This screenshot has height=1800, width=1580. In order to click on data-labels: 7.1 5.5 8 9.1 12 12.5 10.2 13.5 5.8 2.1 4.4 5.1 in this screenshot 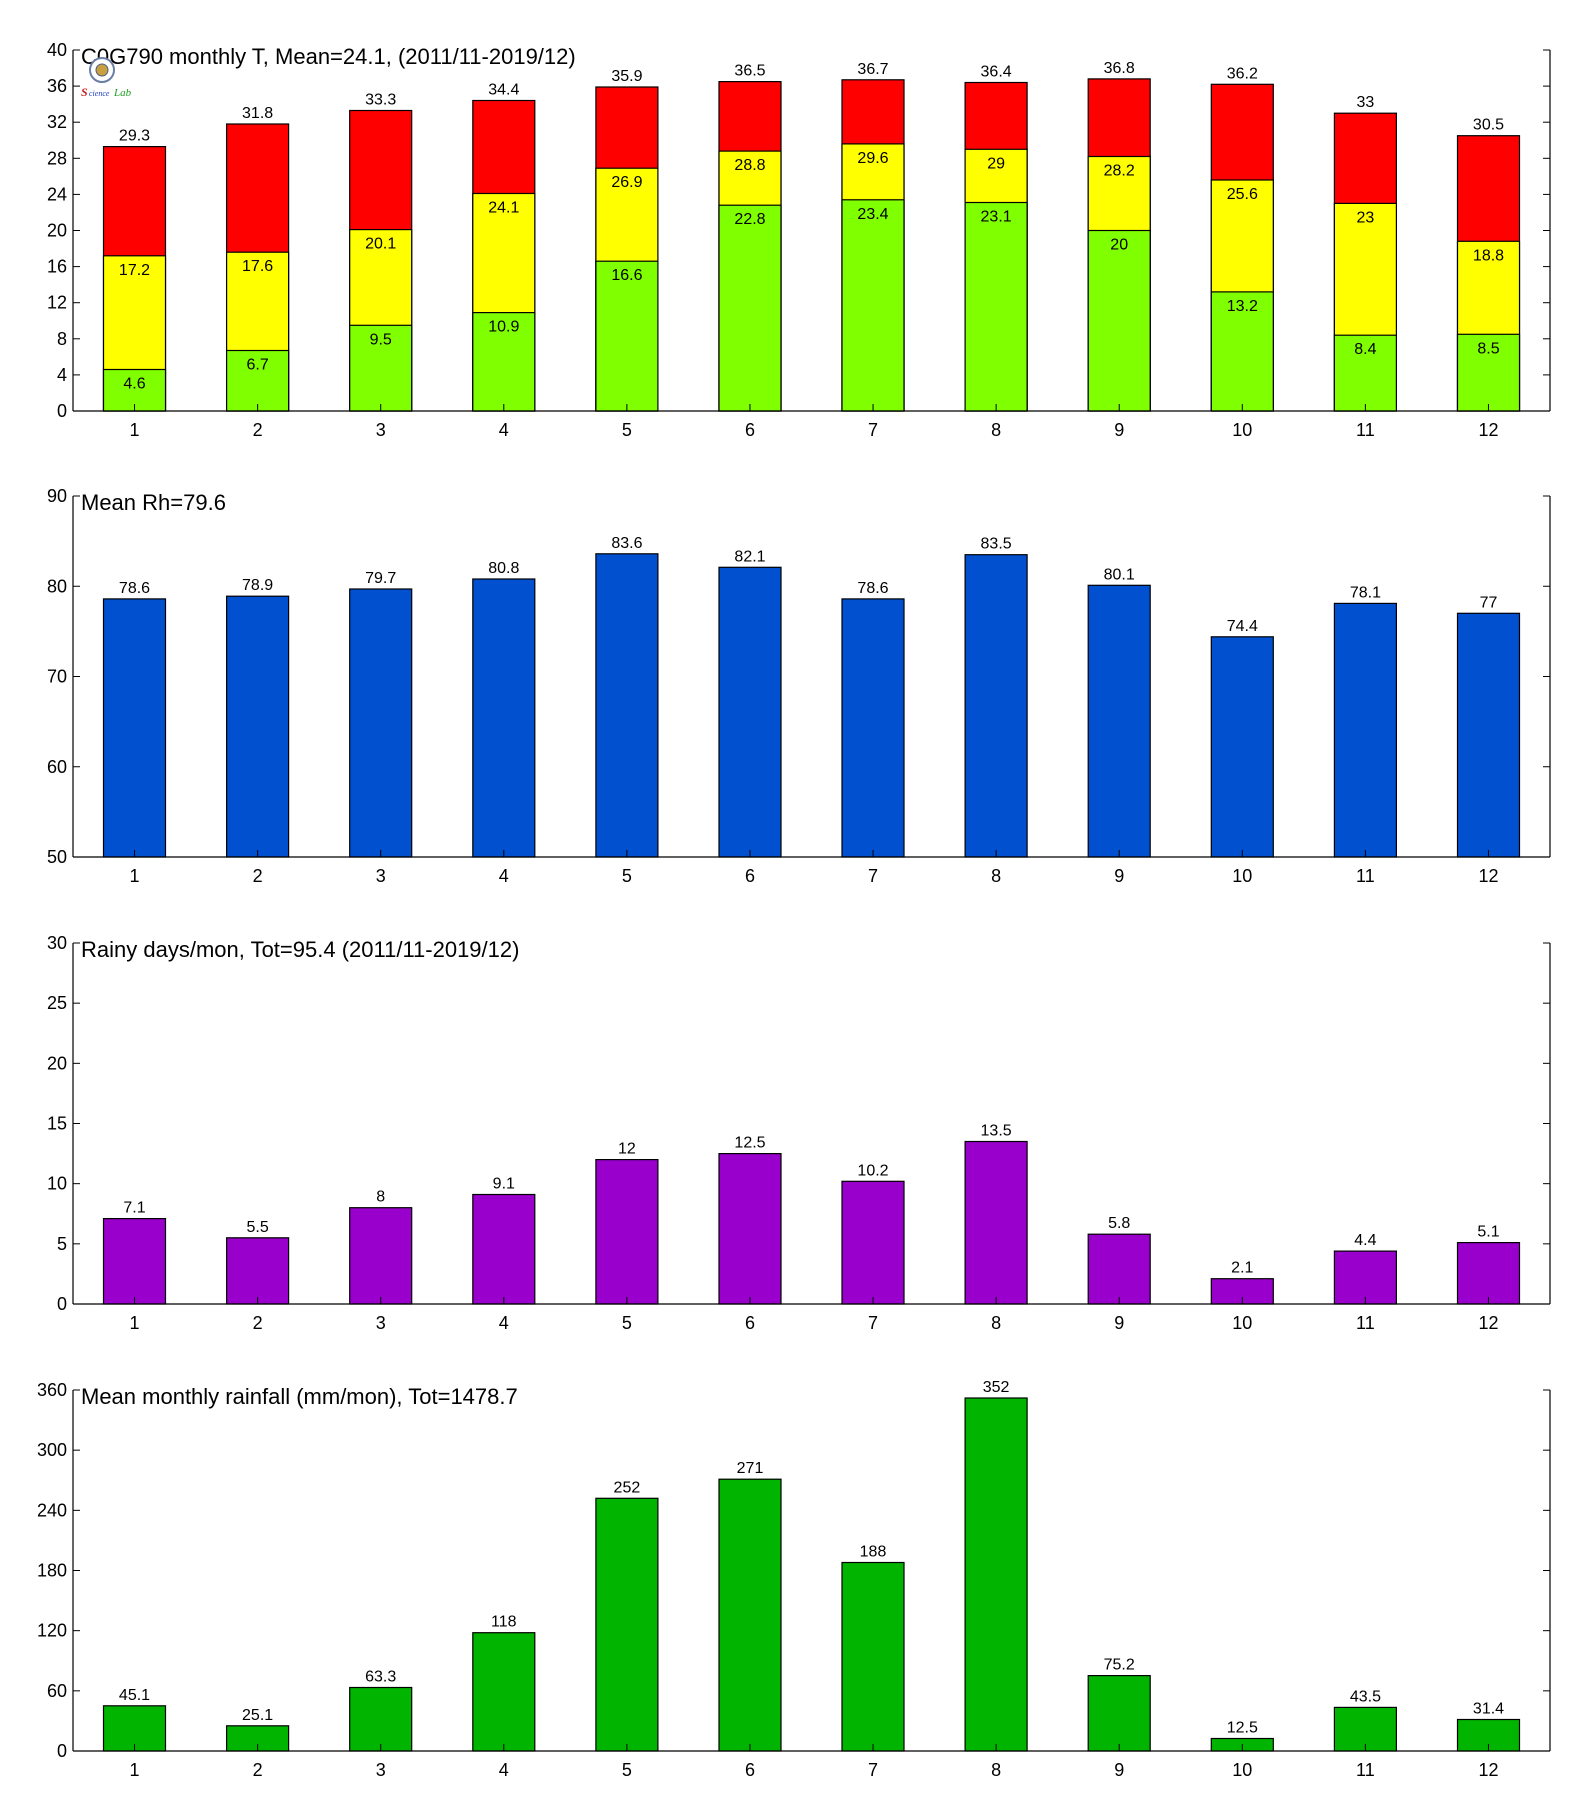, I will do `click(811, 1200)`.